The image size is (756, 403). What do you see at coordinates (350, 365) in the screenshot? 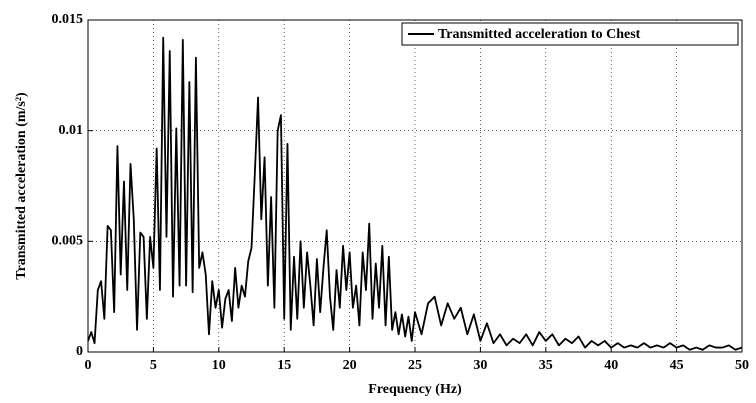
I see `x-tick-label: 20` at bounding box center [350, 365].